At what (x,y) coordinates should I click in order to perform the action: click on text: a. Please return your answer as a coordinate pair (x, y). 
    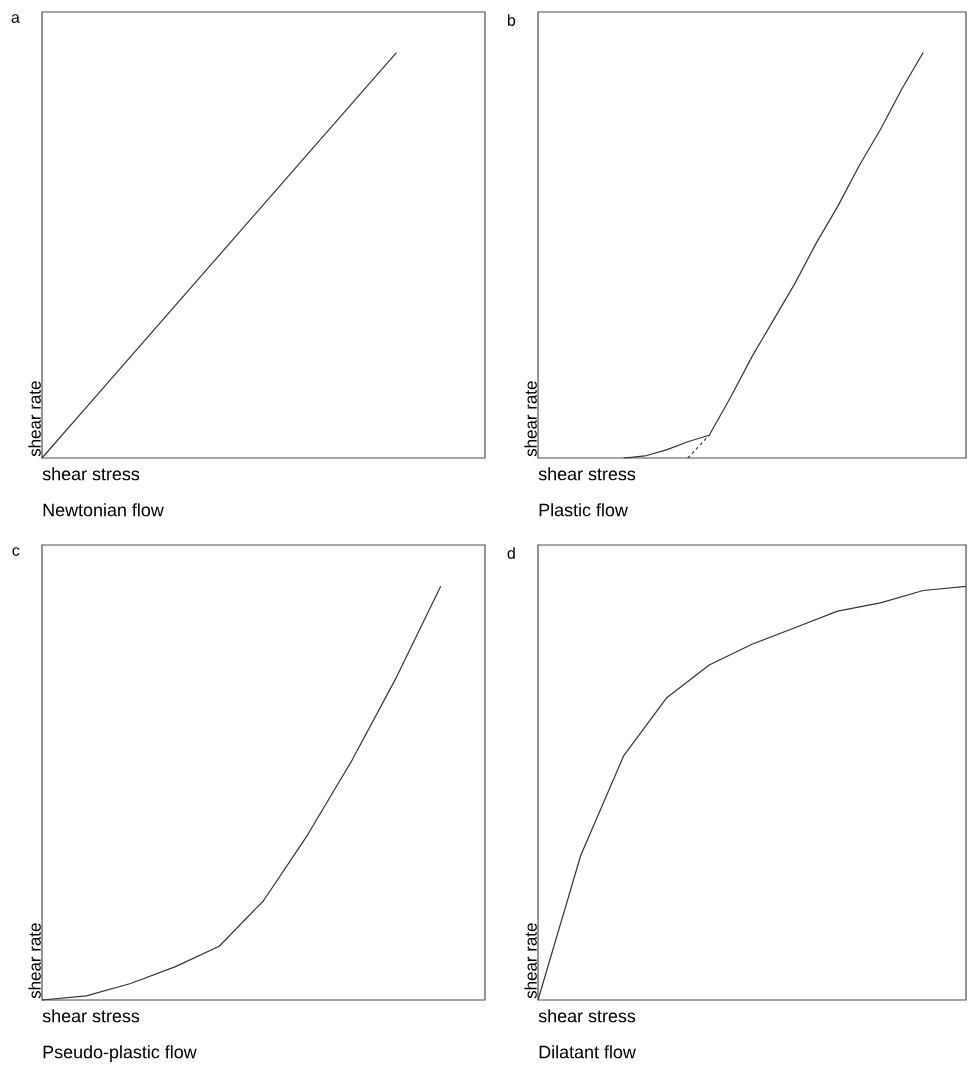
    Looking at the image, I should click on (15, 18).